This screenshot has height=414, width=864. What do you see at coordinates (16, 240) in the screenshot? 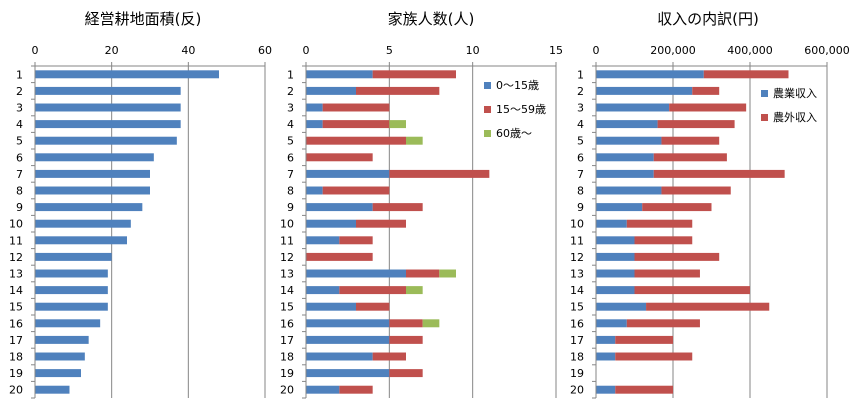
I see `y-tick-label: 11` at bounding box center [16, 240].